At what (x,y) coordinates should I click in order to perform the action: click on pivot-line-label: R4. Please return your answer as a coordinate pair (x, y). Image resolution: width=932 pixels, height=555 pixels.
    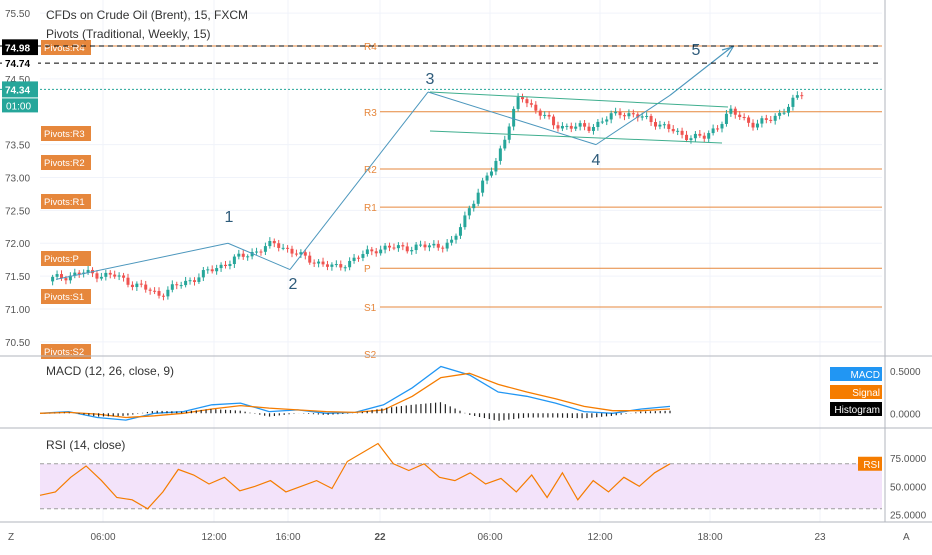
    Looking at the image, I should click on (370, 47).